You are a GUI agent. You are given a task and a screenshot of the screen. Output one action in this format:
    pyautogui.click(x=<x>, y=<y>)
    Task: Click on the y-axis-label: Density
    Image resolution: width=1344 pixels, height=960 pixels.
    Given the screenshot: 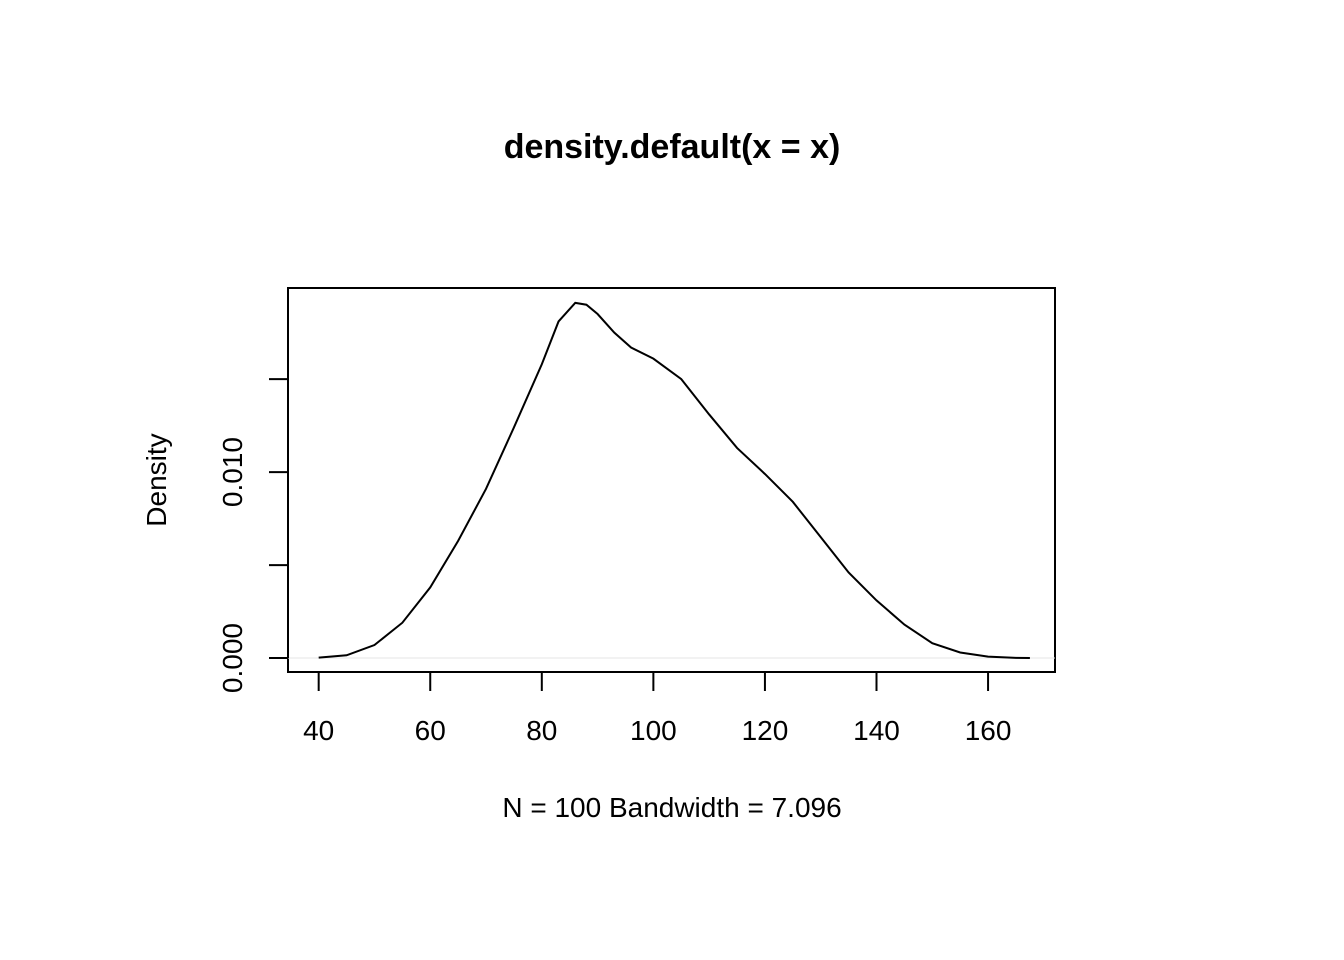 What is the action you would take?
    pyautogui.click(x=156, y=479)
    